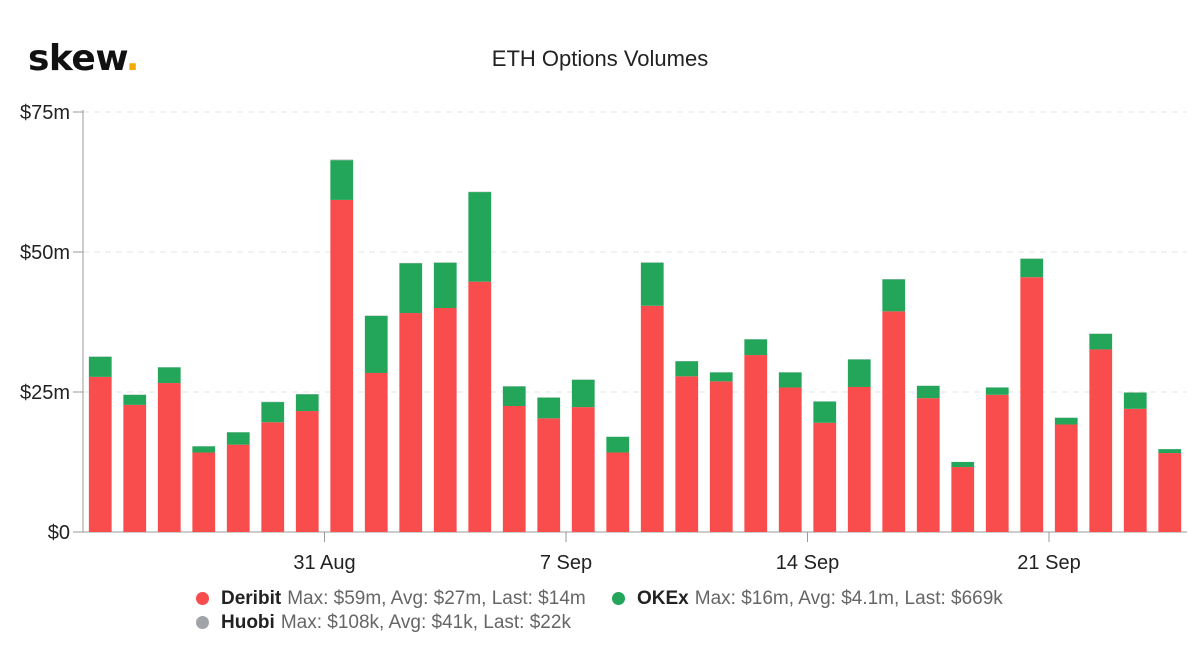 The height and width of the screenshot is (670, 1200). Describe the element at coordinates (1048, 563) in the screenshot. I see `x-tick-label: 21 Sep` at that location.